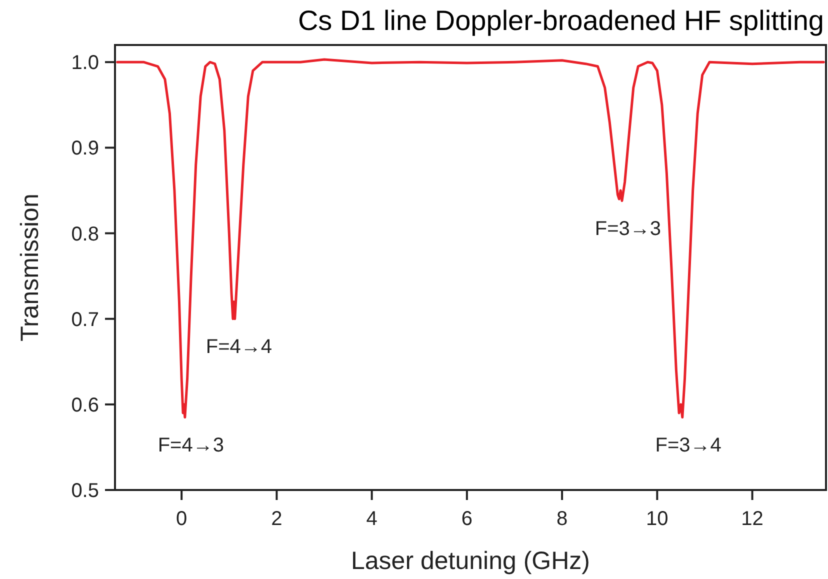 The height and width of the screenshot is (579, 828). I want to click on annotation: F=4→4, so click(239, 347).